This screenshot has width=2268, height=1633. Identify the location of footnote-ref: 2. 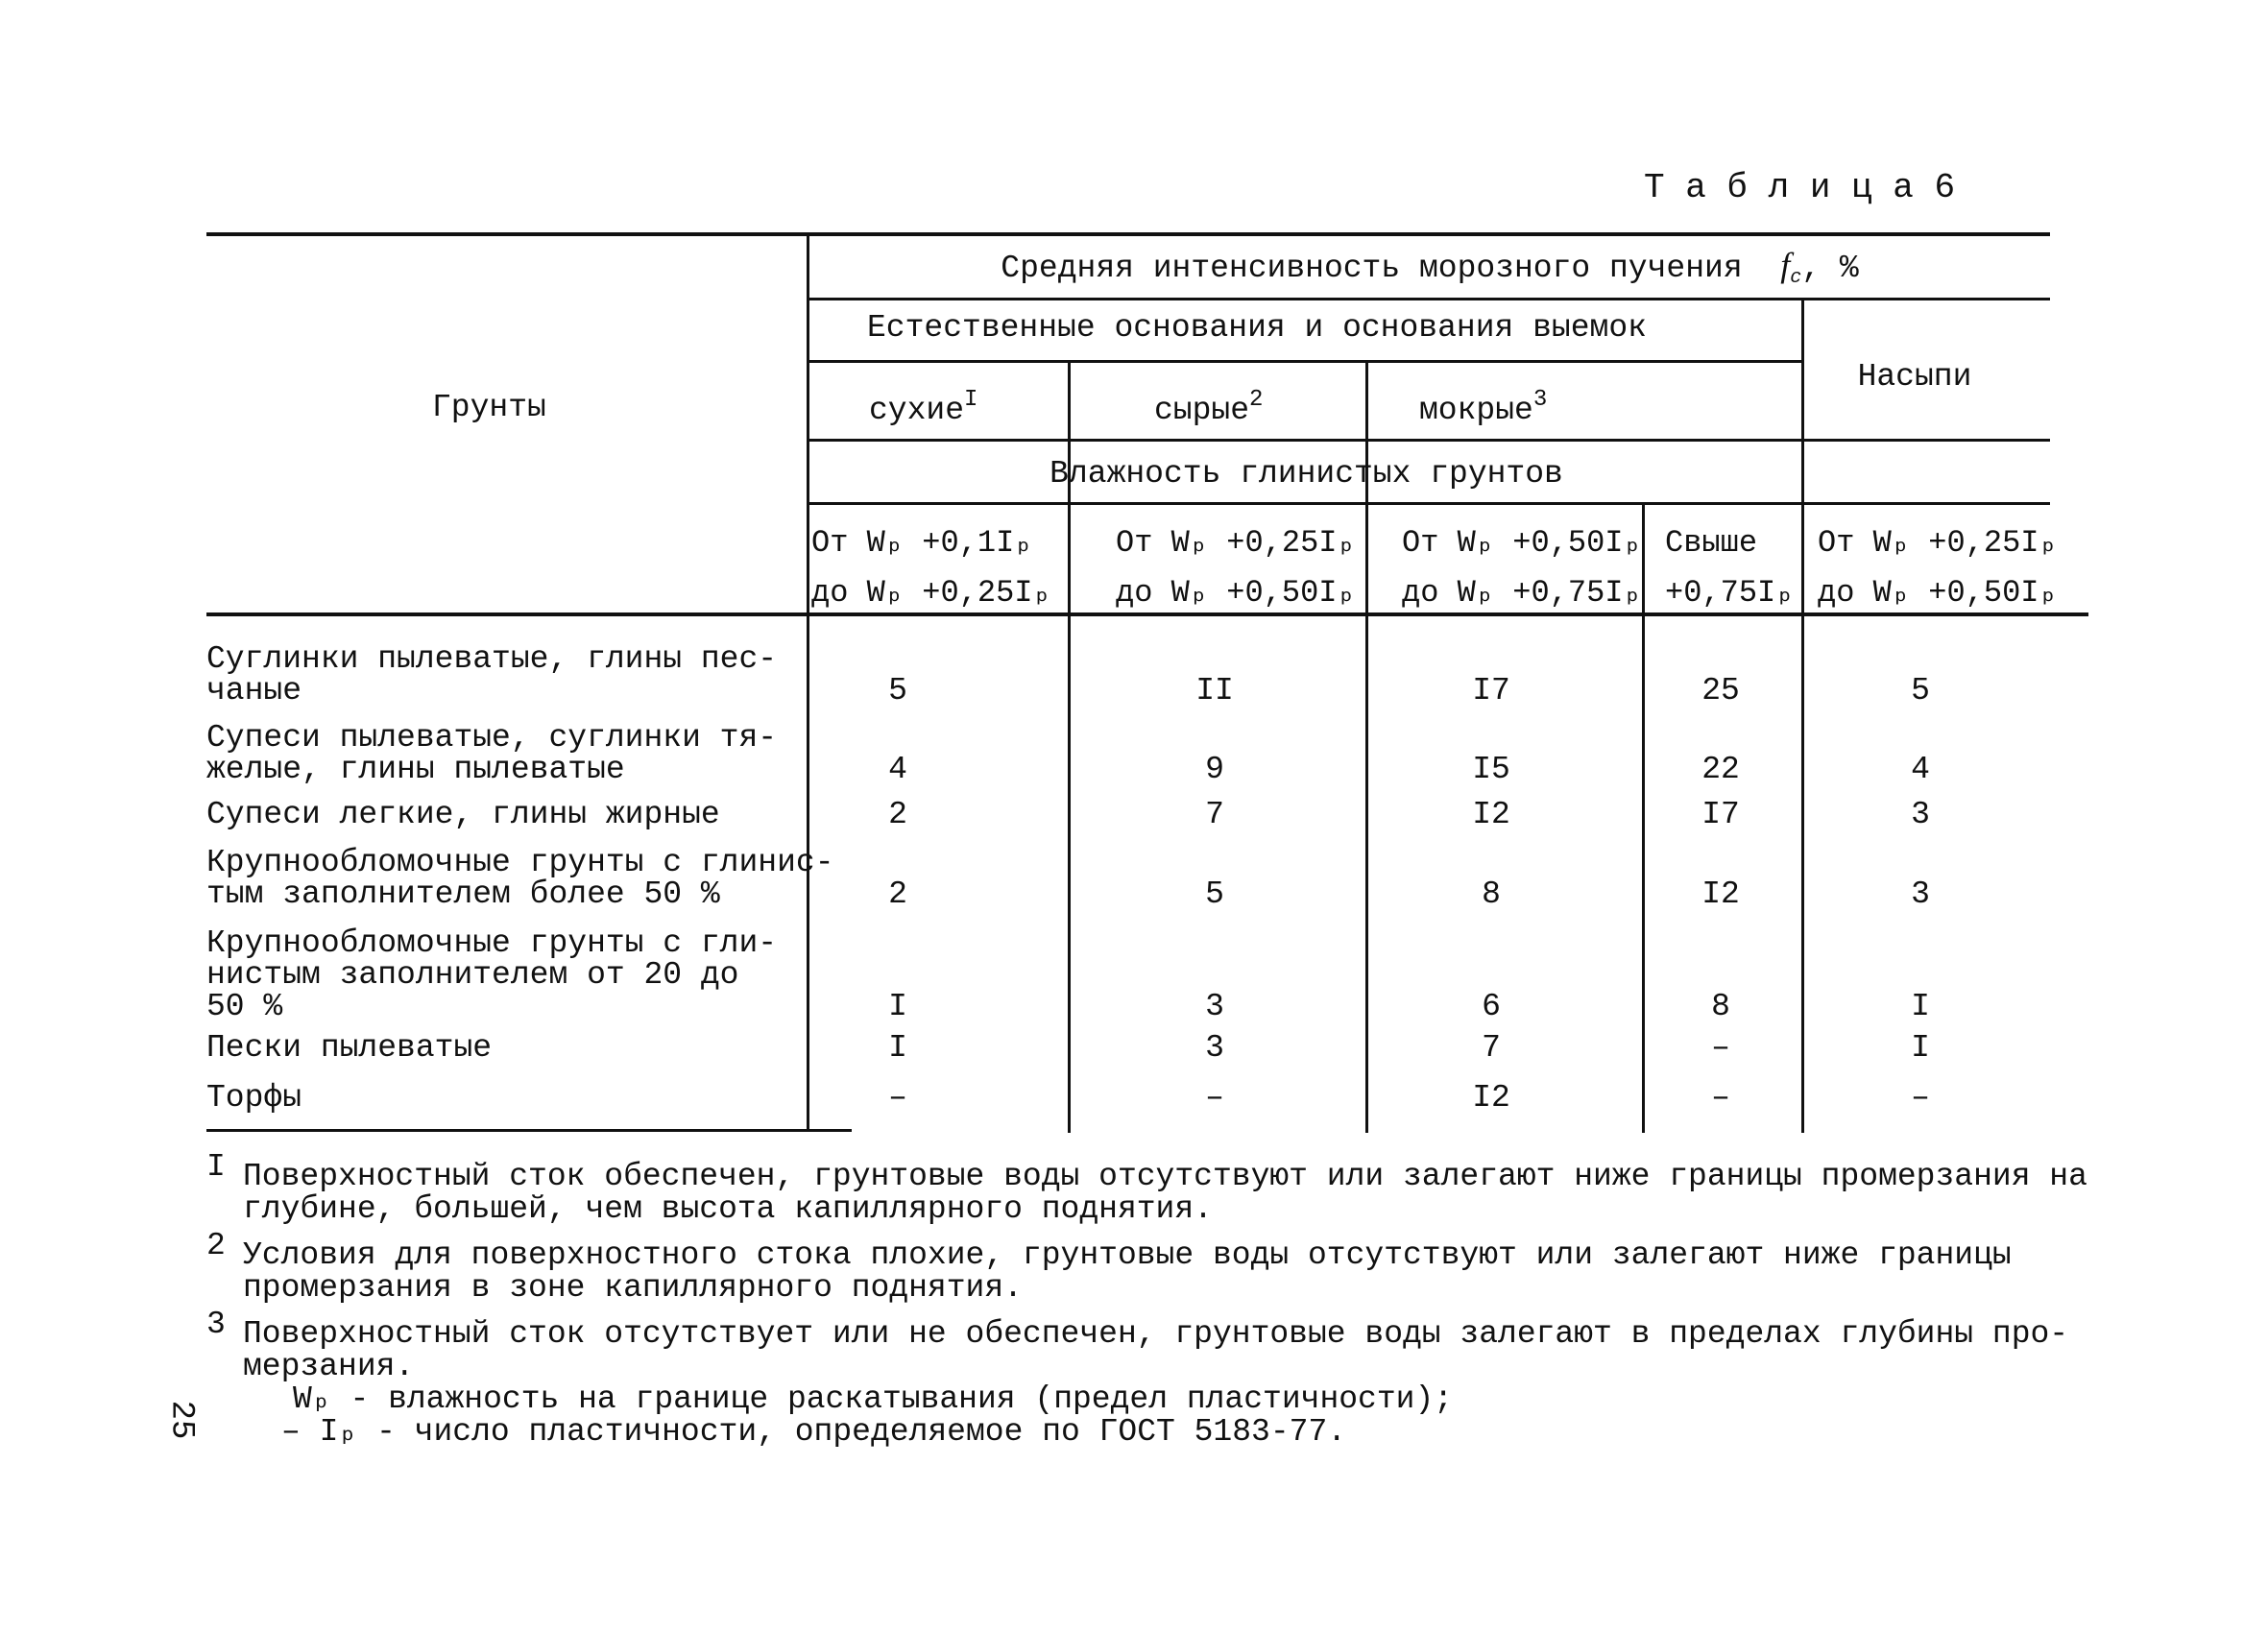
(1256, 400).